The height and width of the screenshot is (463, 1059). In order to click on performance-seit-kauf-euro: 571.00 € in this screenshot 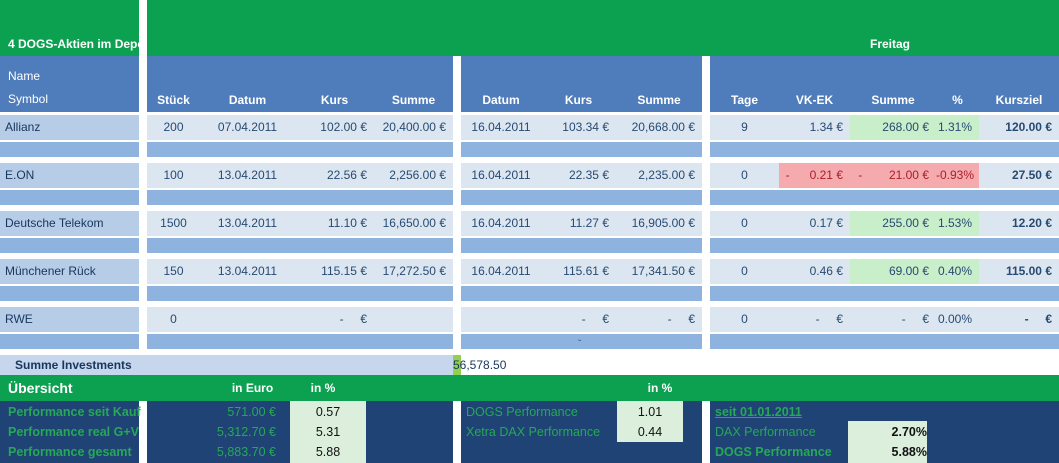, I will do `click(251, 412)`.